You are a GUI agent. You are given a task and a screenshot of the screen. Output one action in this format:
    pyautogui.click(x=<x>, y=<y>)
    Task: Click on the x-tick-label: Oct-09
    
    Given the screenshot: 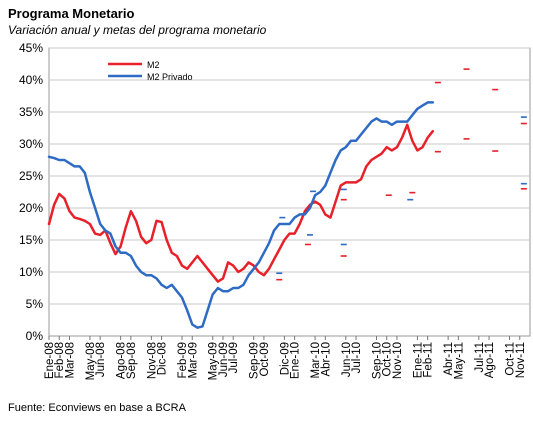 What is the action you would take?
    pyautogui.click(x=265, y=359)
    